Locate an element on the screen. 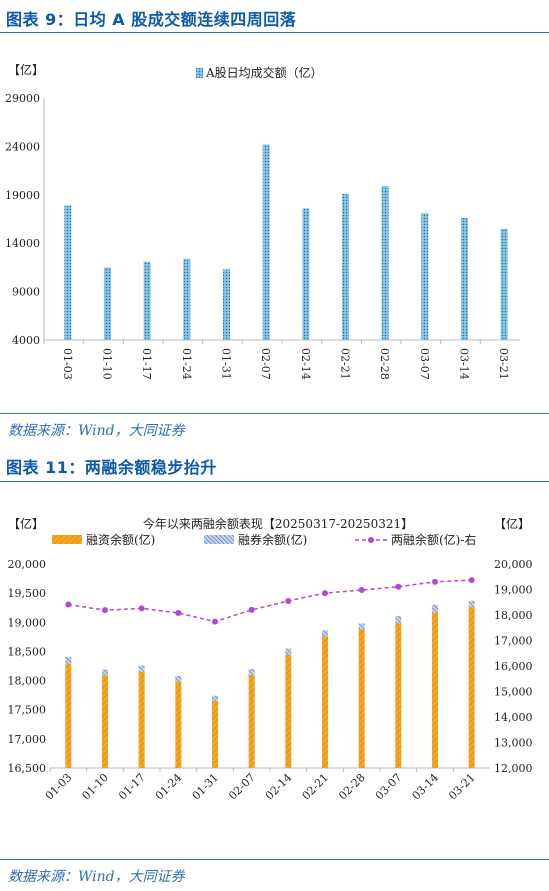  left-axis-unit: 【亿】 is located at coordinates (26, 523).